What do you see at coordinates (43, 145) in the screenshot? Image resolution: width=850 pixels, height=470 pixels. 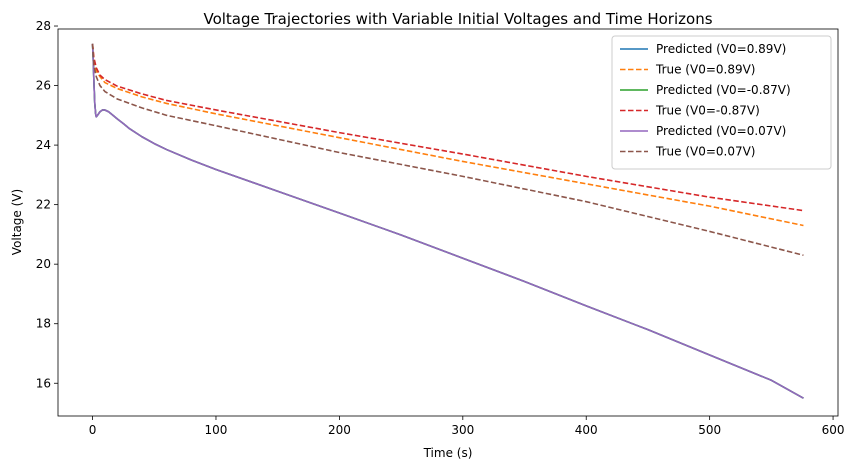 I see `y-tick-label: 24` at bounding box center [43, 145].